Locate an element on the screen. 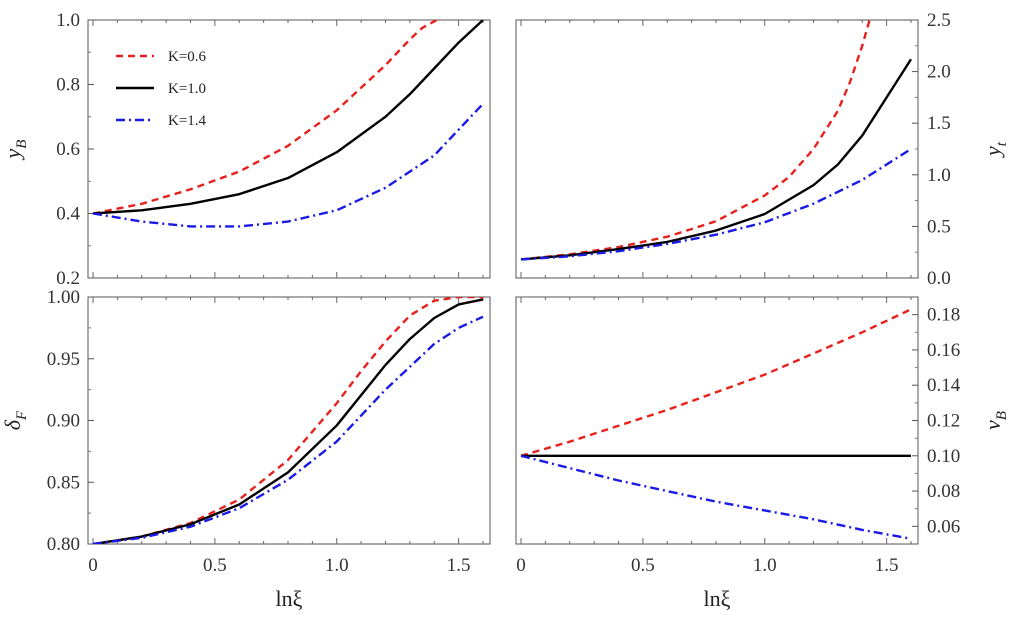 The height and width of the screenshot is (629, 1017). y-tick-label: 0.4 is located at coordinates (68, 214).